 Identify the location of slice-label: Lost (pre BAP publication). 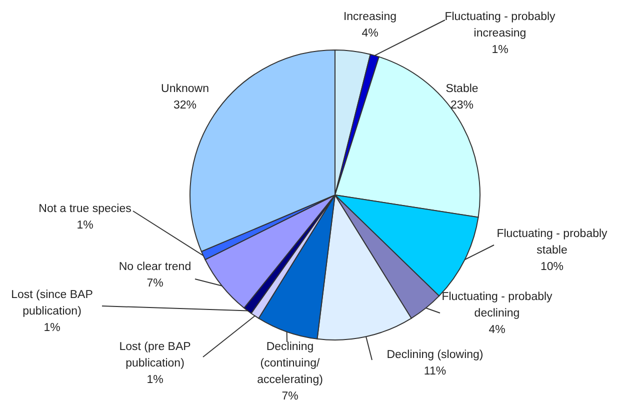
(155, 355).